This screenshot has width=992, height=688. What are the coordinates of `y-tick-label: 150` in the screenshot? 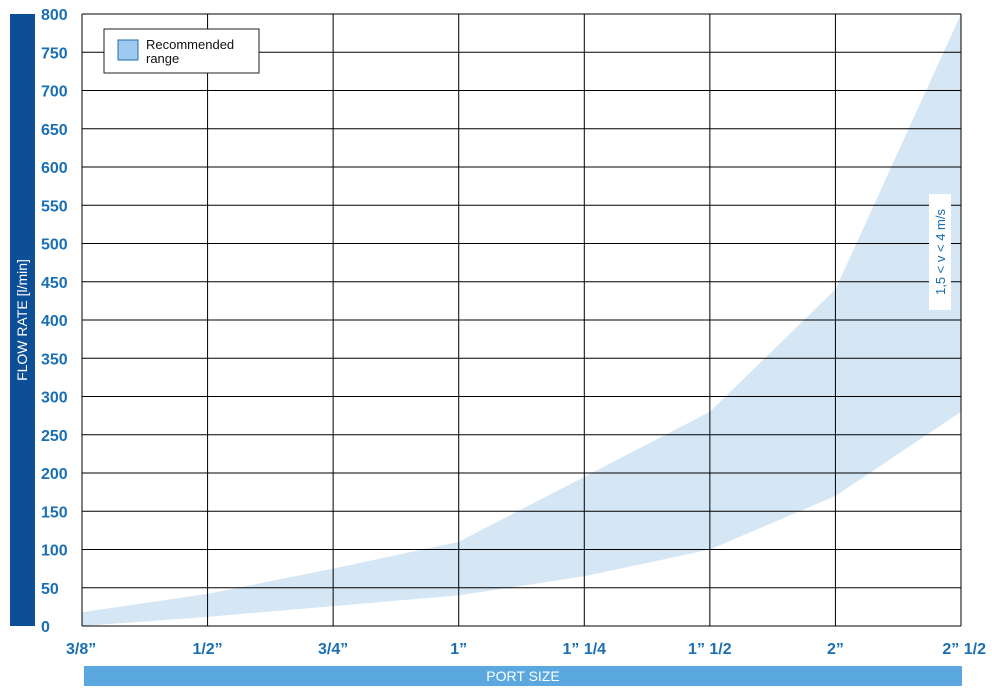 It's located at (54, 512).